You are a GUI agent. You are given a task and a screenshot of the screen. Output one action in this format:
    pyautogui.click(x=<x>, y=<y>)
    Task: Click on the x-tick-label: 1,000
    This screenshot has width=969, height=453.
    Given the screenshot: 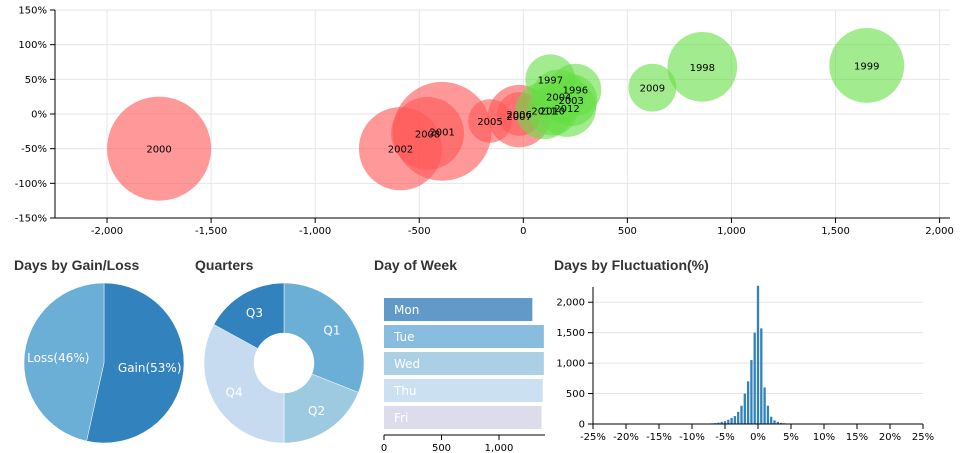 What is the action you would take?
    pyautogui.click(x=731, y=231)
    